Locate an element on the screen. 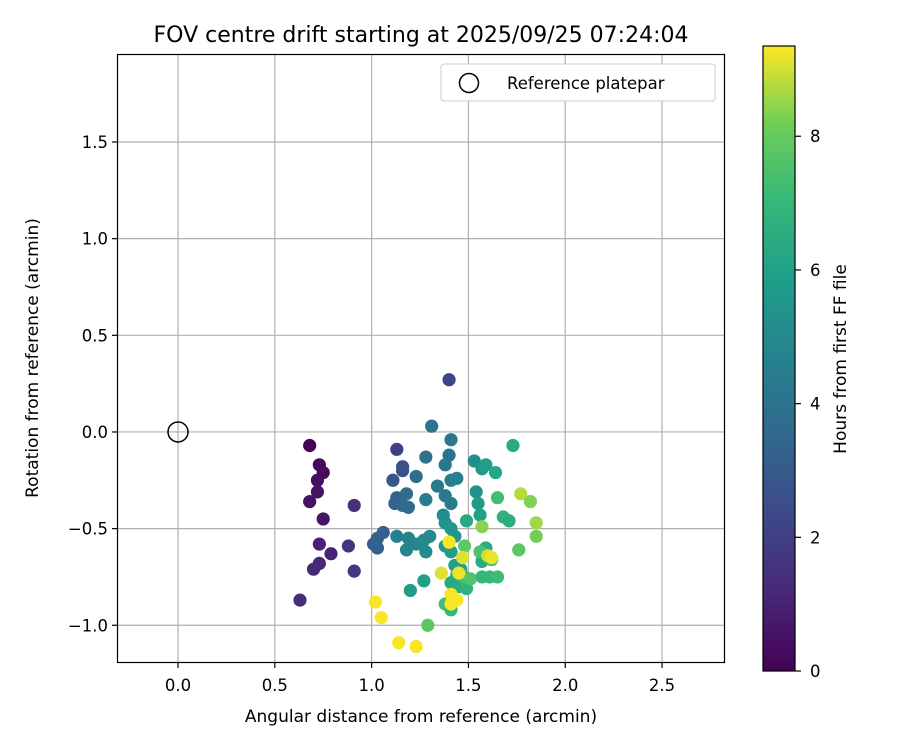  colorbar-tick-label: 2 is located at coordinates (815, 537).